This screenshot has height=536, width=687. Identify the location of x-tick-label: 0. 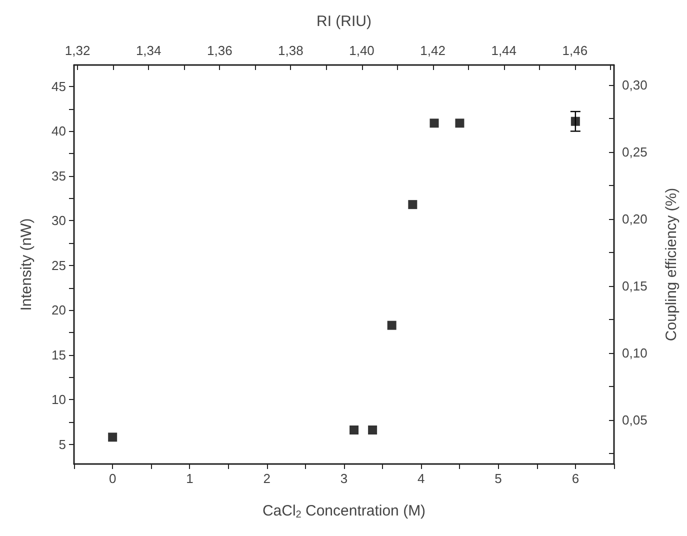
(112, 478).